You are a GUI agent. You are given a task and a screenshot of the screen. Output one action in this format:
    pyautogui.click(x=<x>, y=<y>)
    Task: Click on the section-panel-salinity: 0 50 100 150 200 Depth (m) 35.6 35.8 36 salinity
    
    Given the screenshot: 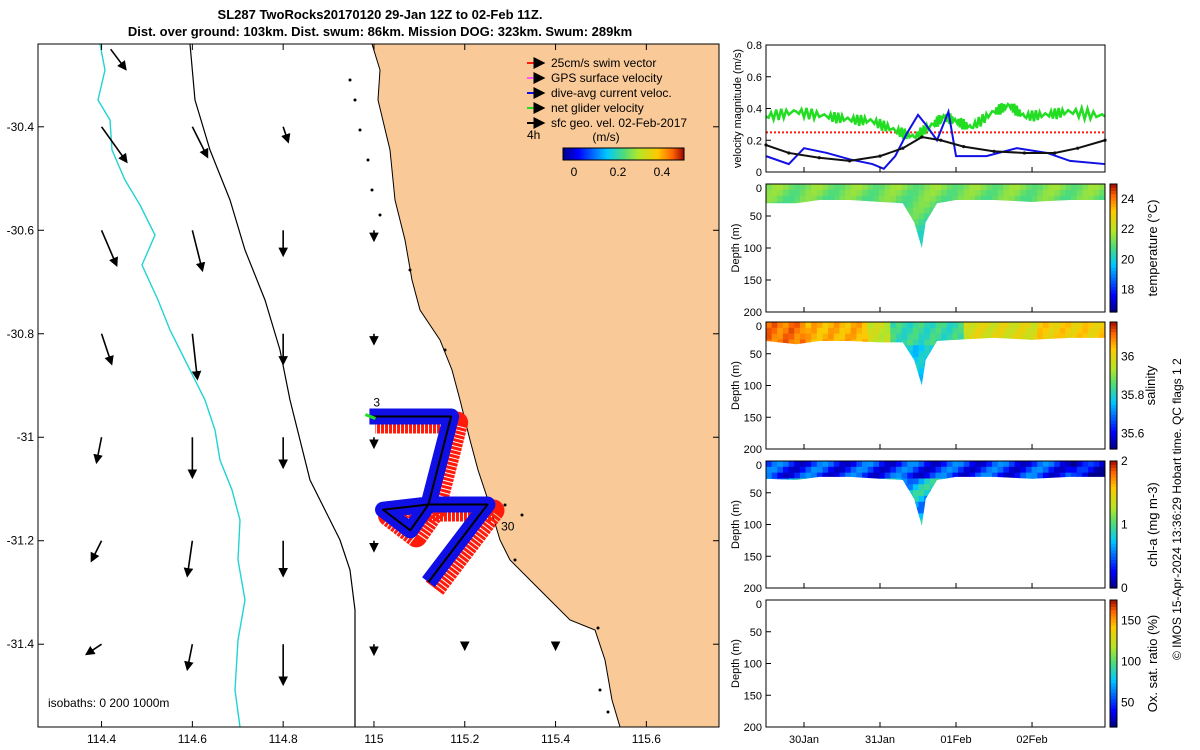 What is the action you would take?
    pyautogui.click(x=944, y=388)
    